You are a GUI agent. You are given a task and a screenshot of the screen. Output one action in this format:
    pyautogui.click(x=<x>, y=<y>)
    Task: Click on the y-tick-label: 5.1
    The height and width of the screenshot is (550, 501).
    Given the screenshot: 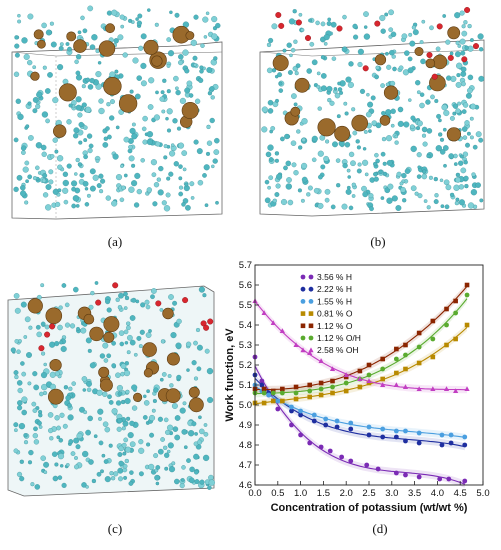 What is the action you would take?
    pyautogui.click(x=245, y=385)
    